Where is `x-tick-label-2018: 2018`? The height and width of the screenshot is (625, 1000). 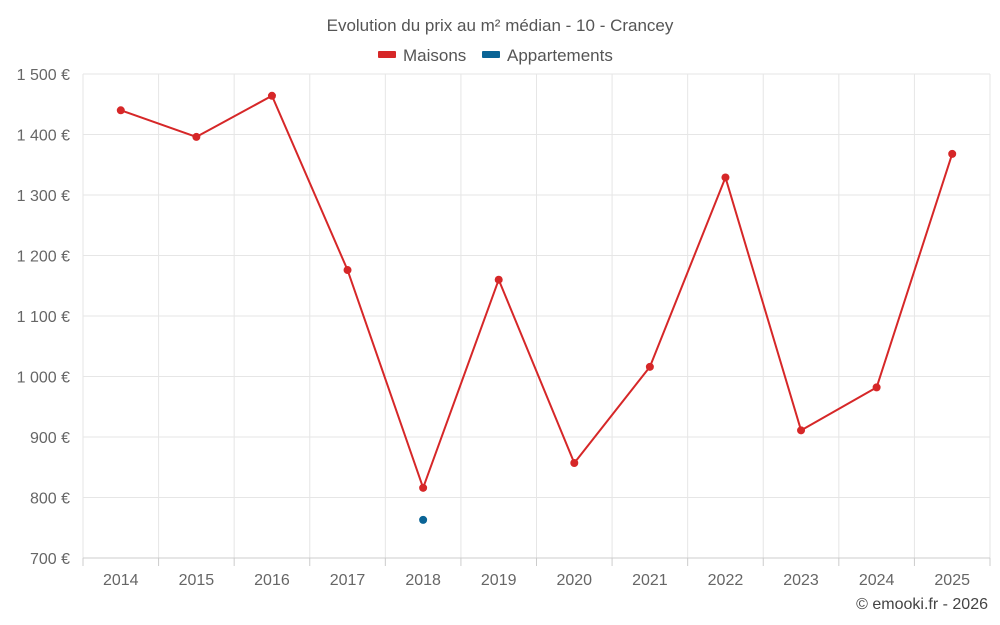 x-tick-label-2018: 2018 is located at coordinates (423, 580).